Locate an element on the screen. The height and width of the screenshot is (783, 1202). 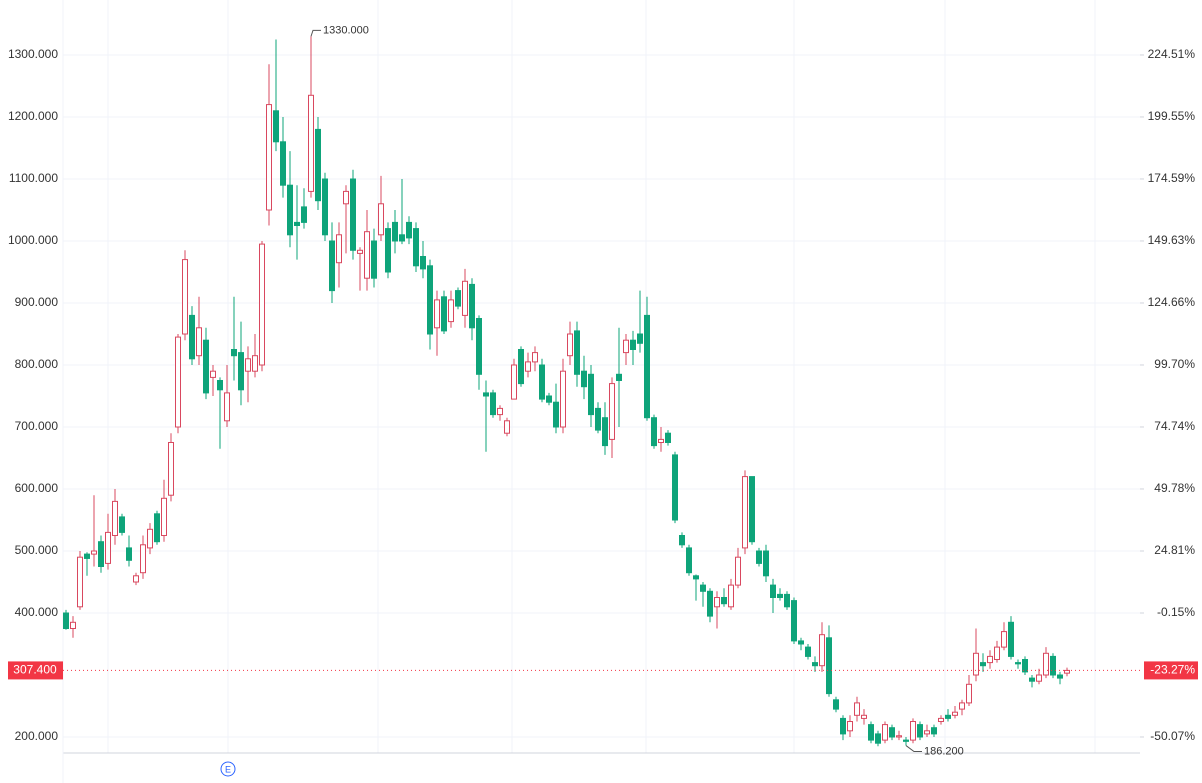
low-label: 186.200 is located at coordinates (944, 751).